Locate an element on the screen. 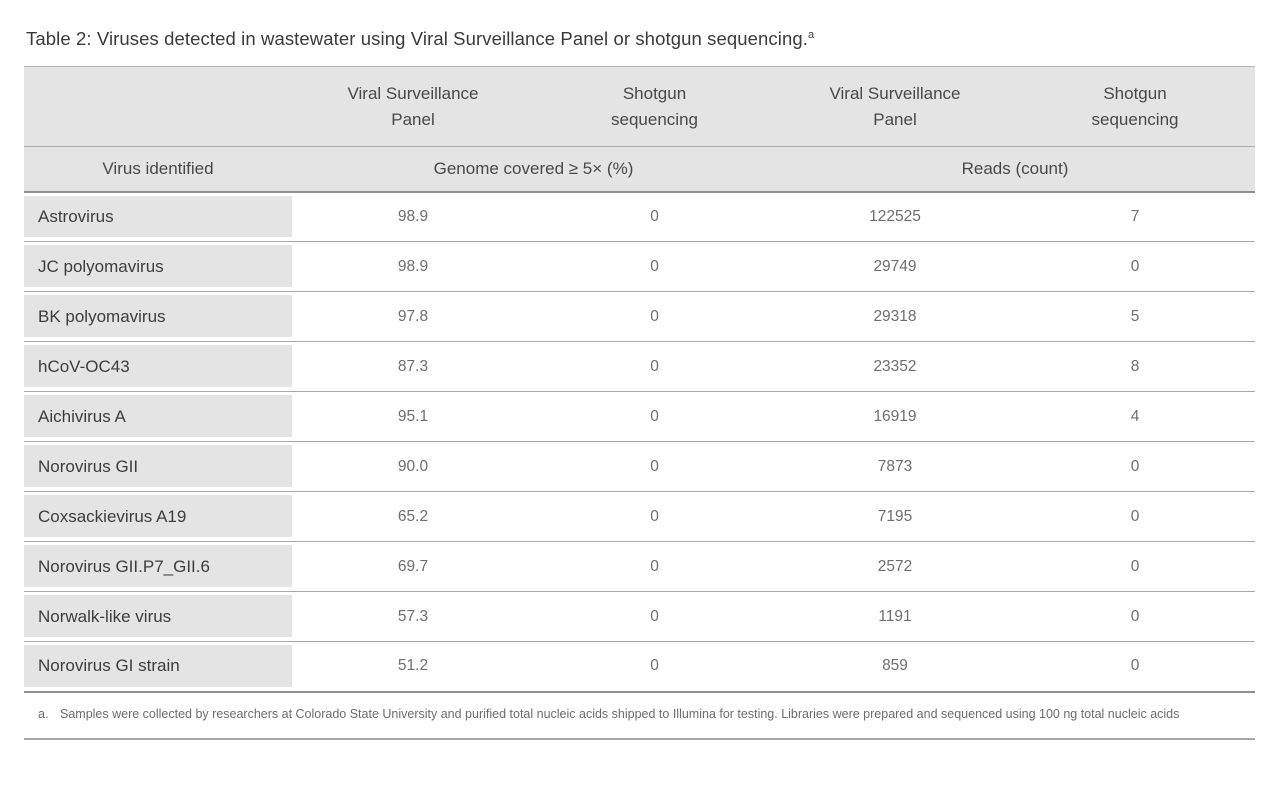  table-row: Aichivirus A 95.1 0 16919 4 is located at coordinates (639, 416).